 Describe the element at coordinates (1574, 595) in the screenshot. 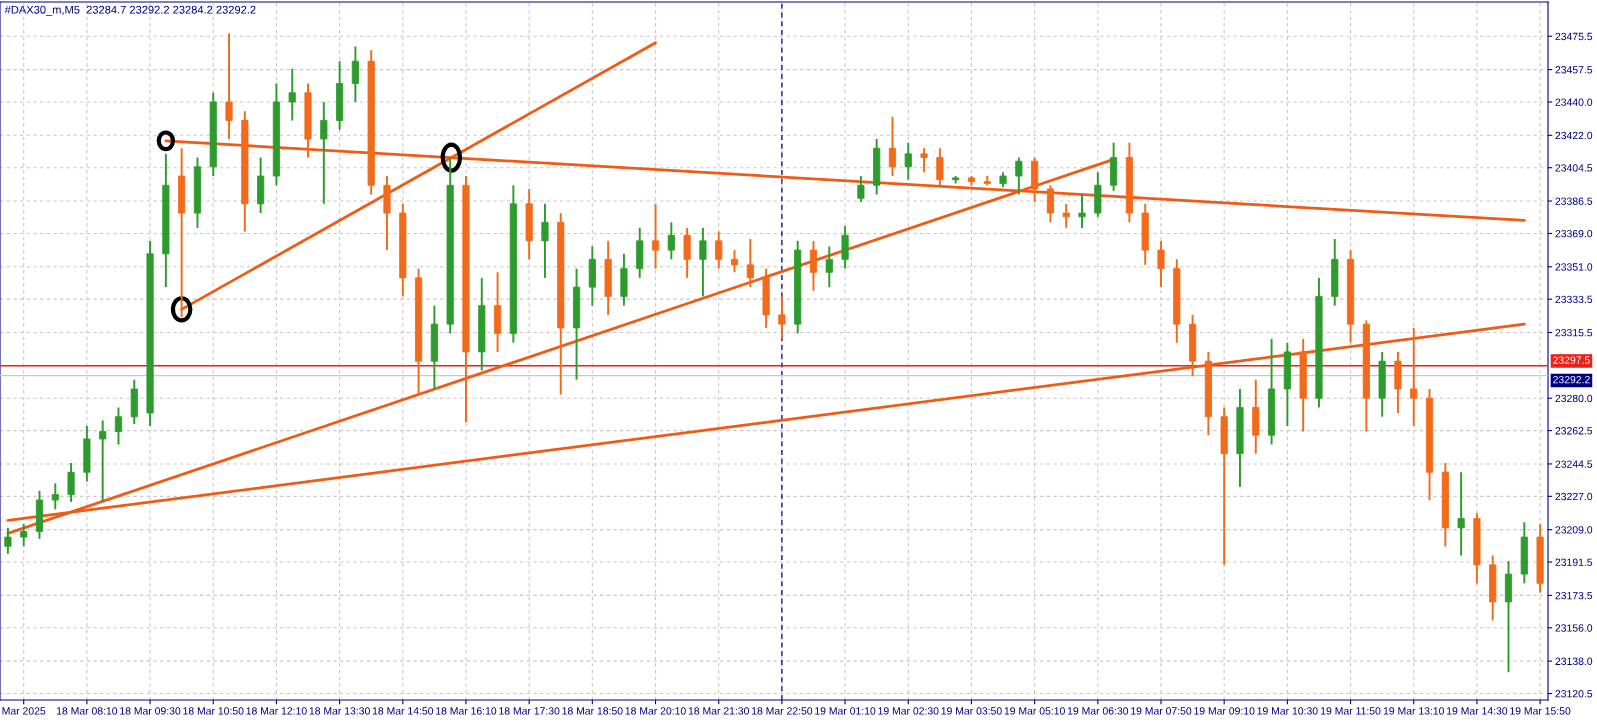

I see `y-tick-label: 23173.5` at that location.